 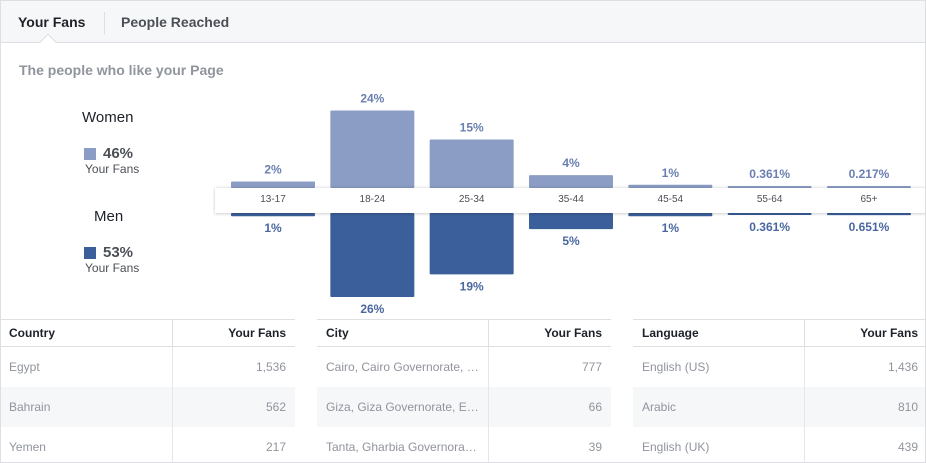 What do you see at coordinates (571, 163) in the screenshot?
I see `data-label-women-35-44: 4%` at bounding box center [571, 163].